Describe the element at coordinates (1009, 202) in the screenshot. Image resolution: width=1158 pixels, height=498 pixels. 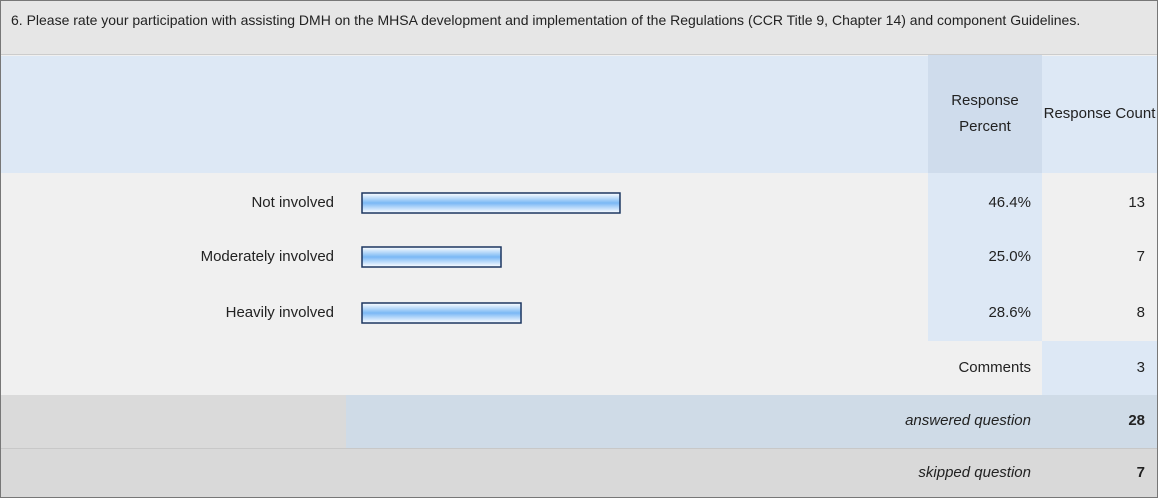
I see `percent-label: 46.4%` at that location.